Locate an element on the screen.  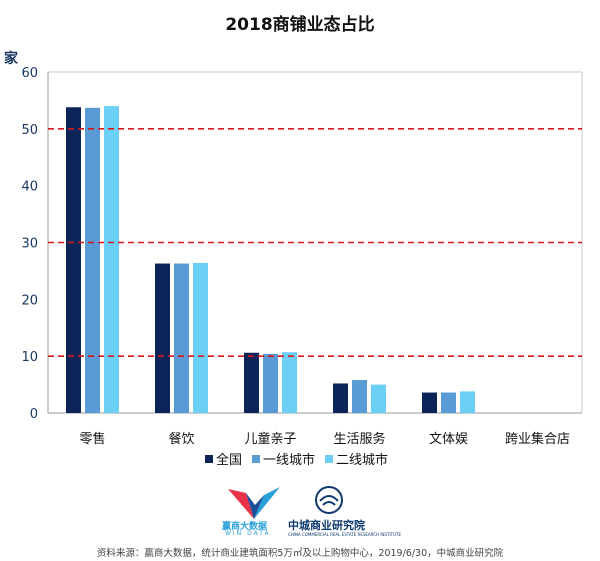
legend-item-tier2: 二线城市 is located at coordinates (356, 458).